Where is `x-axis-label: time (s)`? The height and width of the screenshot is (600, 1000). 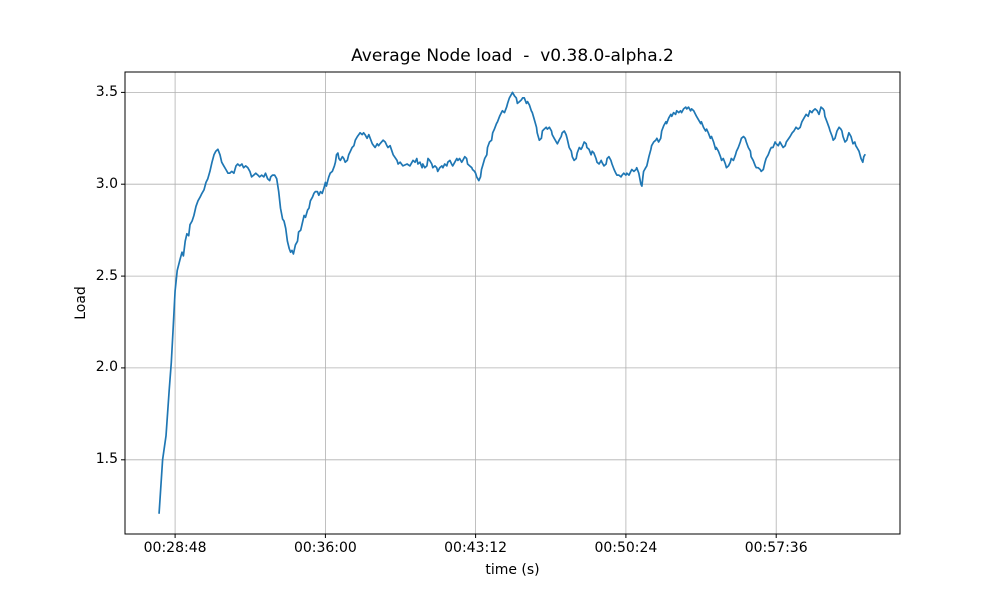
x-axis-label: time (s) is located at coordinates (512, 570).